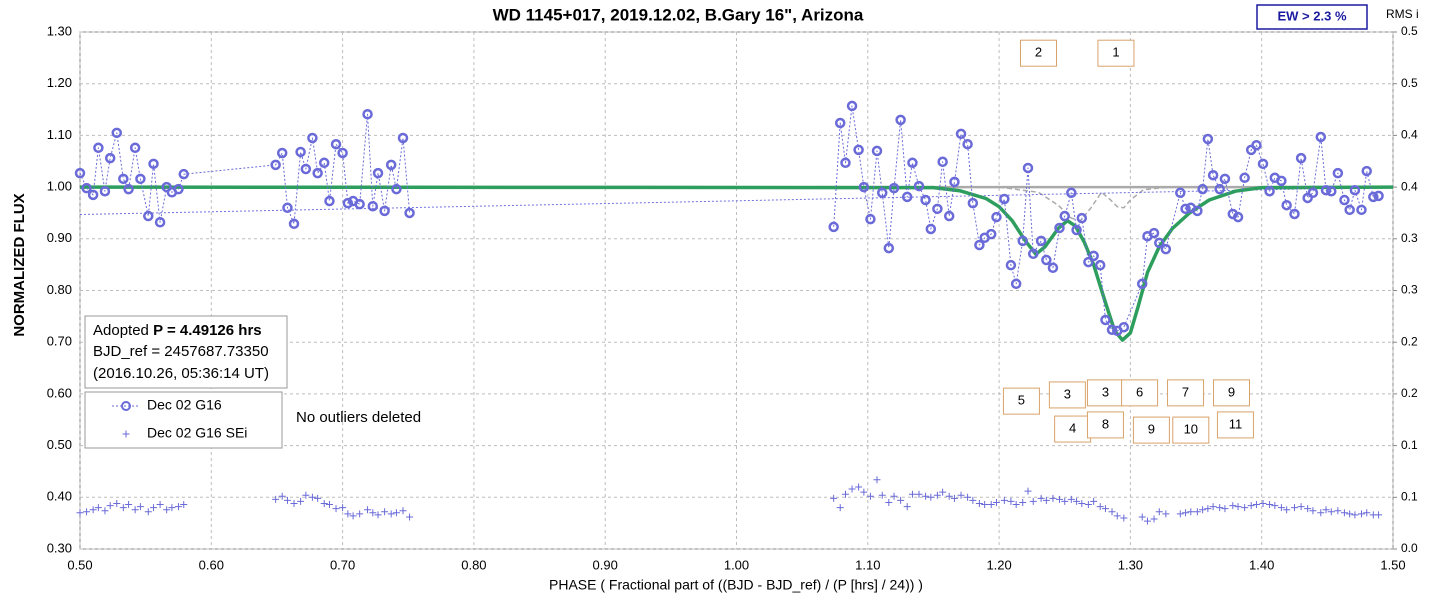 The height and width of the screenshot is (605, 1436). I want to click on legend-label: Dec 02 G16, so click(184, 405).